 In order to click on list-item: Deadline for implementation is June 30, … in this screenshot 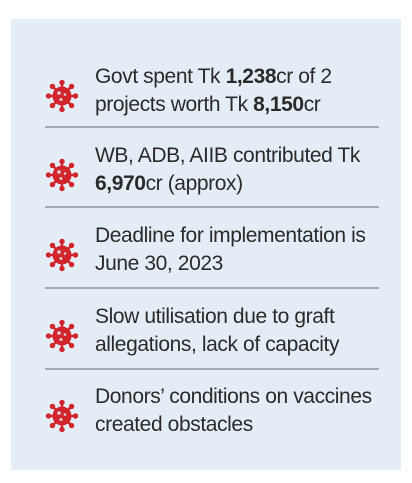, I will do `click(212, 256)`.